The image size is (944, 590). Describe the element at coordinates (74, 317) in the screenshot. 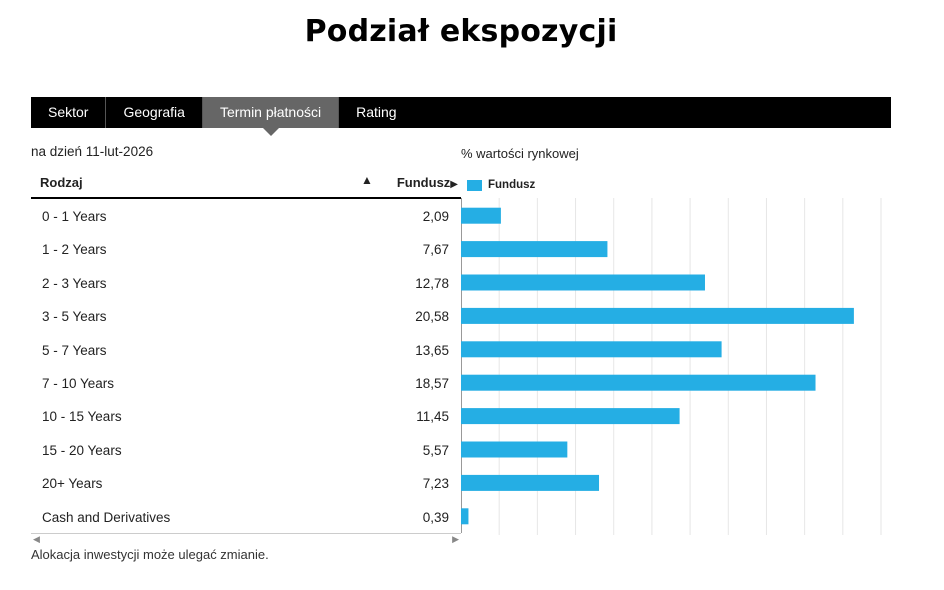

I see `row-type: 3 - 5 Years` at that location.